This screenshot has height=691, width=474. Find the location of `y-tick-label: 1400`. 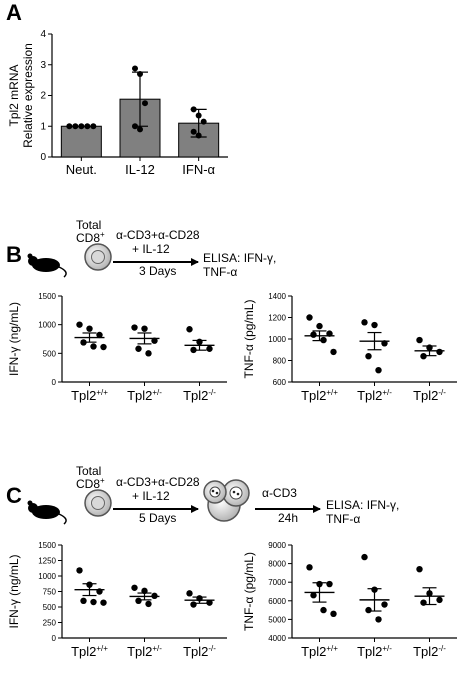

y-tick-label: 1400 is located at coordinates (277, 296).